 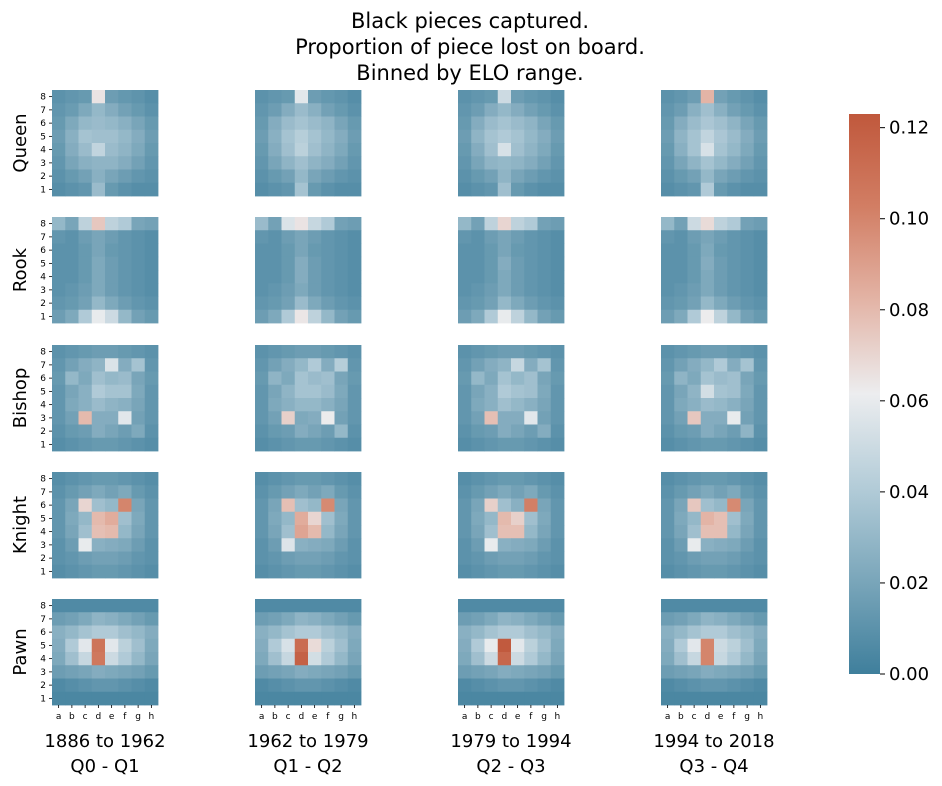 What do you see at coordinates (275, 110) in the screenshot?
I see `cell-b7` at bounding box center [275, 110].